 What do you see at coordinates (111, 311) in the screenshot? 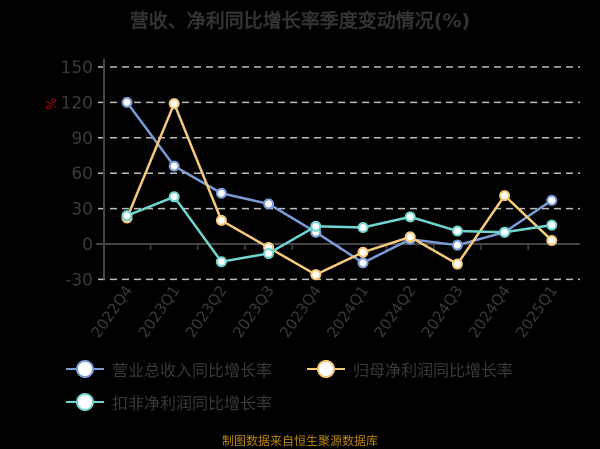
I see `x-tick-label: 2022Q4` at bounding box center [111, 311].